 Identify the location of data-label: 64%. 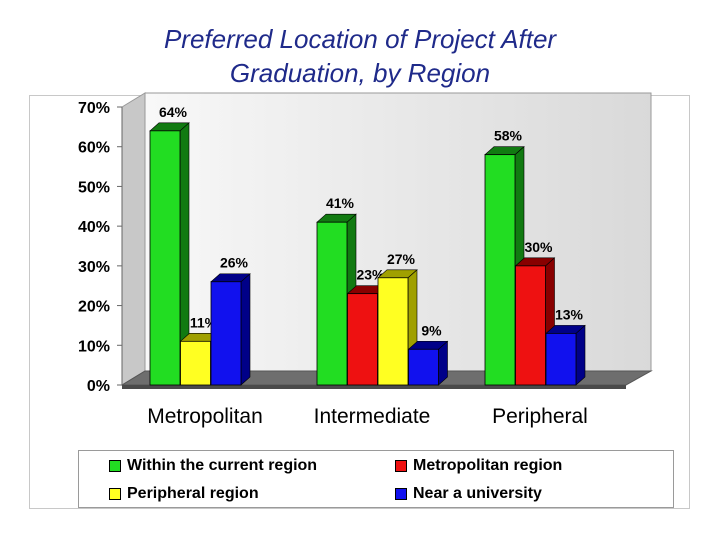
(173, 112).